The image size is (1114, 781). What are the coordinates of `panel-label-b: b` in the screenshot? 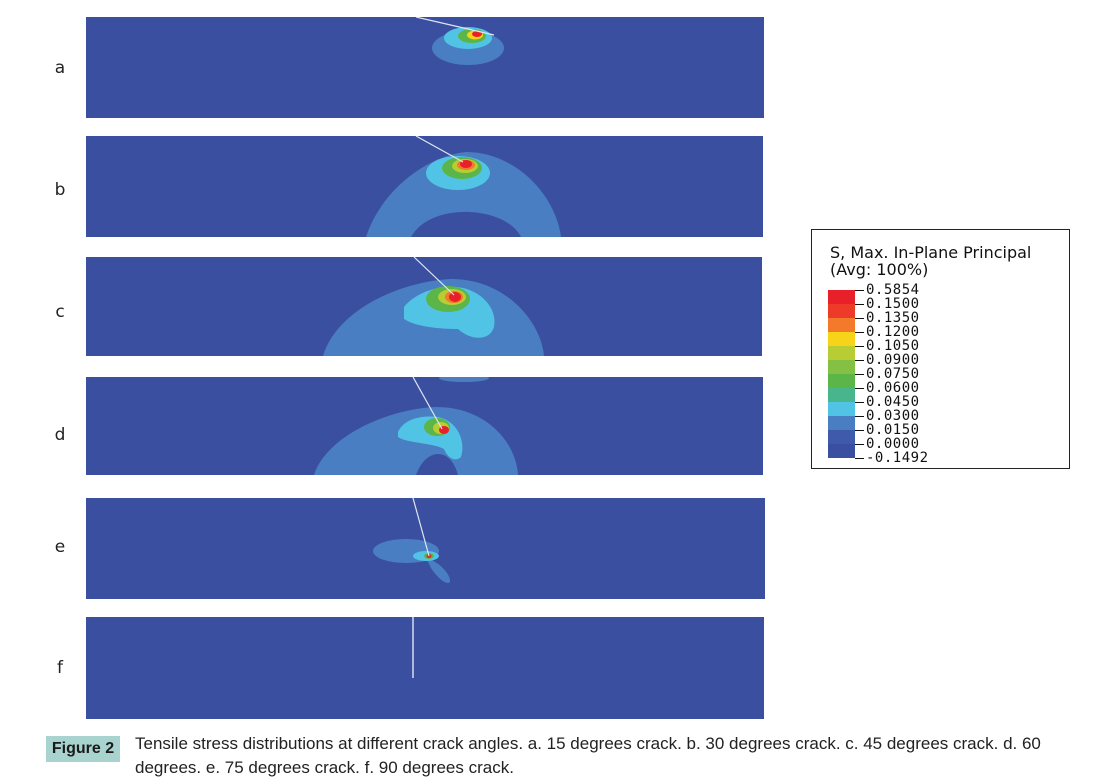 It's located at (60, 190).